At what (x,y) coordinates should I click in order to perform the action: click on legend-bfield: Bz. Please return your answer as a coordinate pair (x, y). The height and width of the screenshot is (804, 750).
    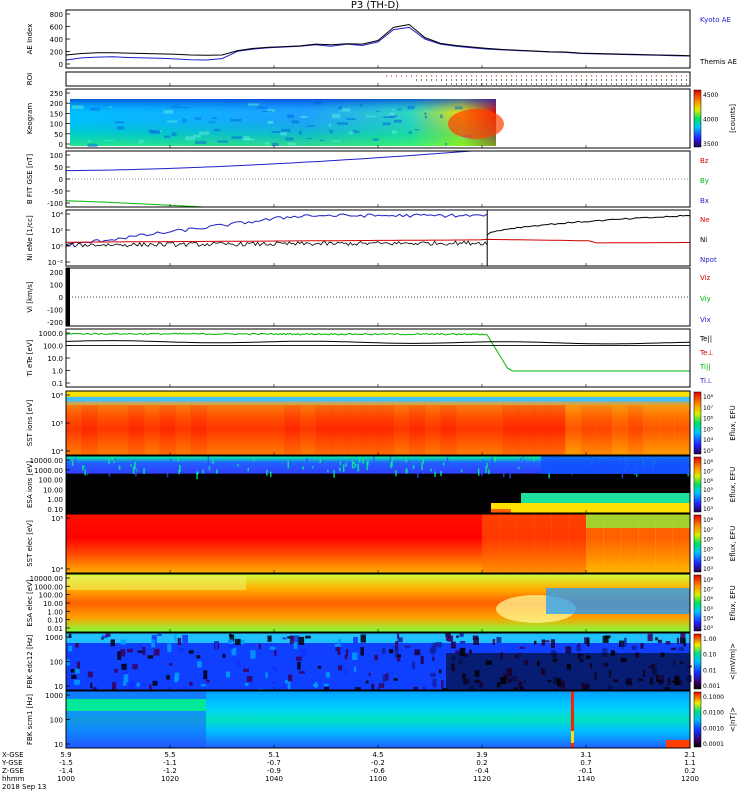
    Looking at the image, I should click on (704, 161).